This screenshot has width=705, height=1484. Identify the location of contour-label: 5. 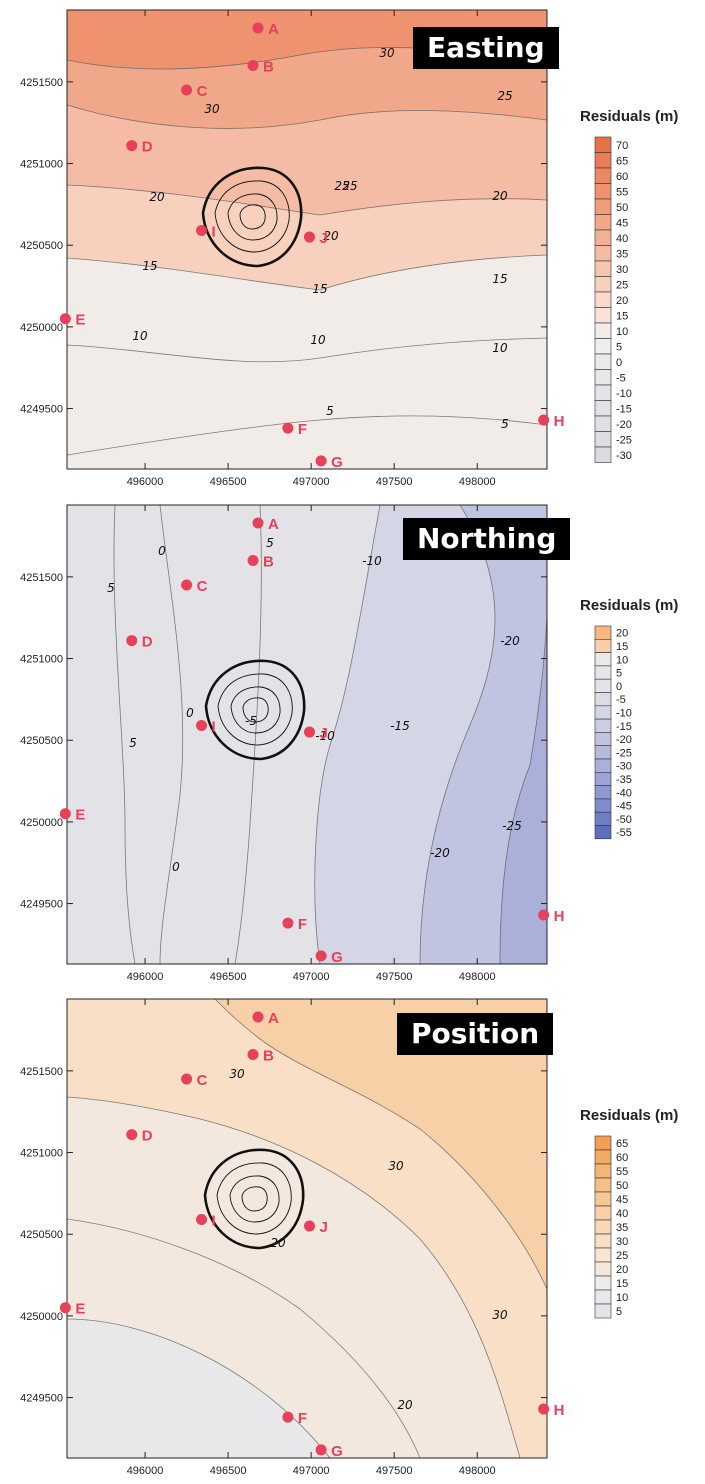
(330, 411).